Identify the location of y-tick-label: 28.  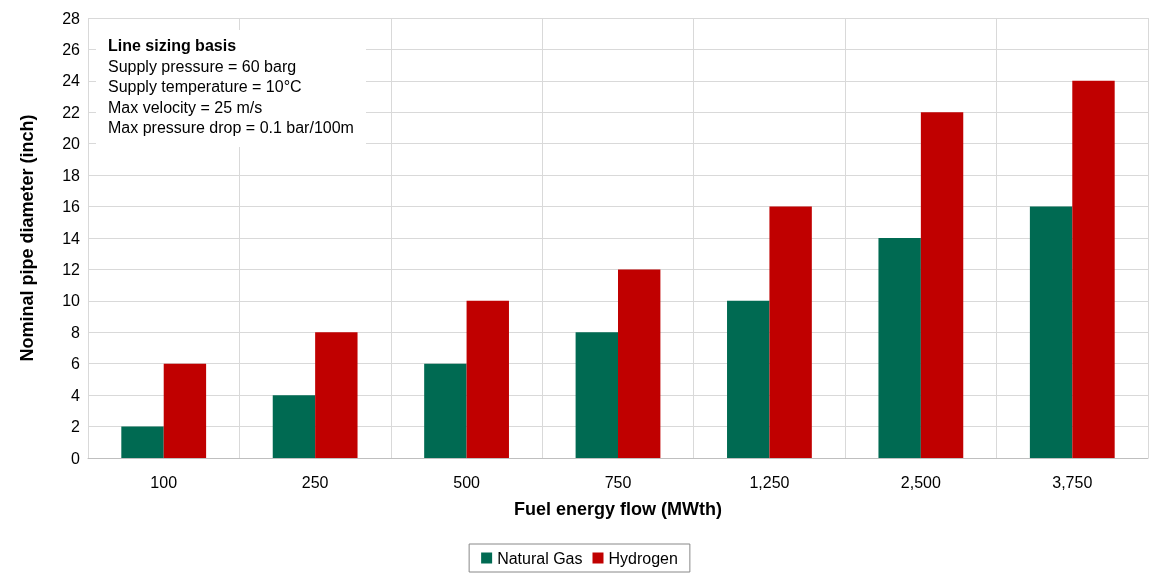
(71, 18).